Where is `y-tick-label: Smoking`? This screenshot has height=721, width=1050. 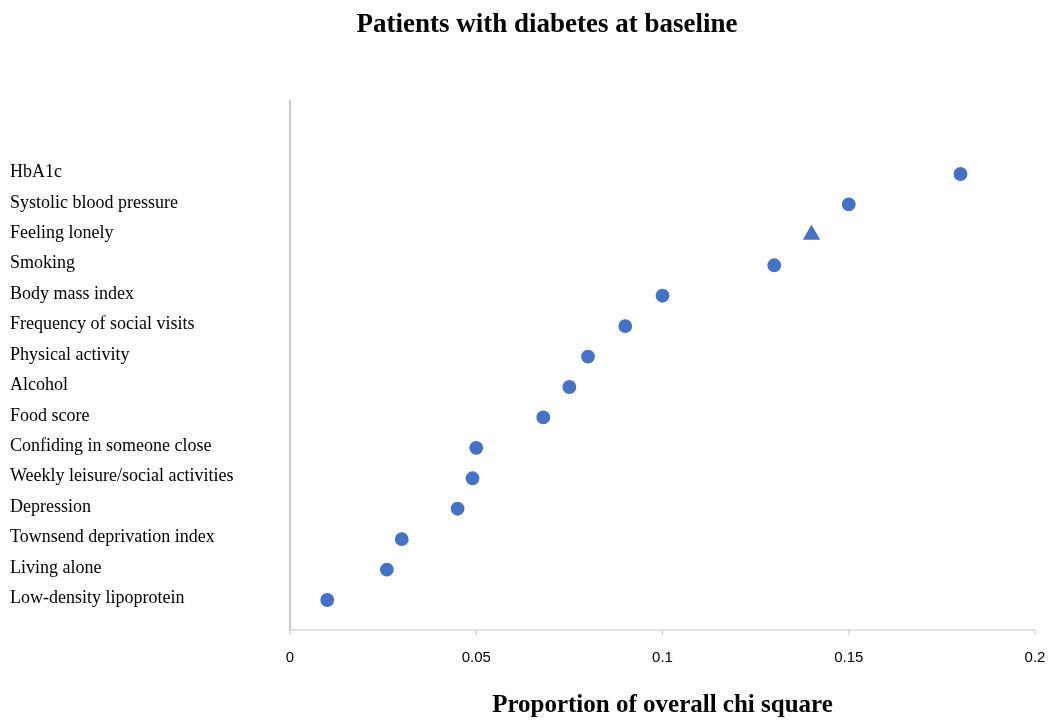 y-tick-label: Smoking is located at coordinates (43, 262).